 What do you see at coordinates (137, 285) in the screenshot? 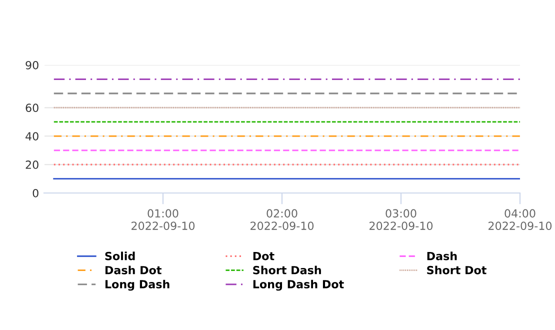
I see `legend-label: Long Dash` at bounding box center [137, 285].